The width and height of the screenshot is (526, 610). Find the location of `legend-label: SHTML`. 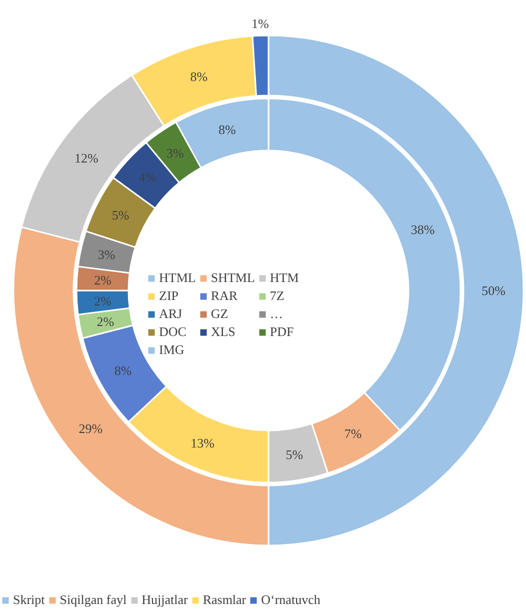

legend-label: SHTML is located at coordinates (232, 278).